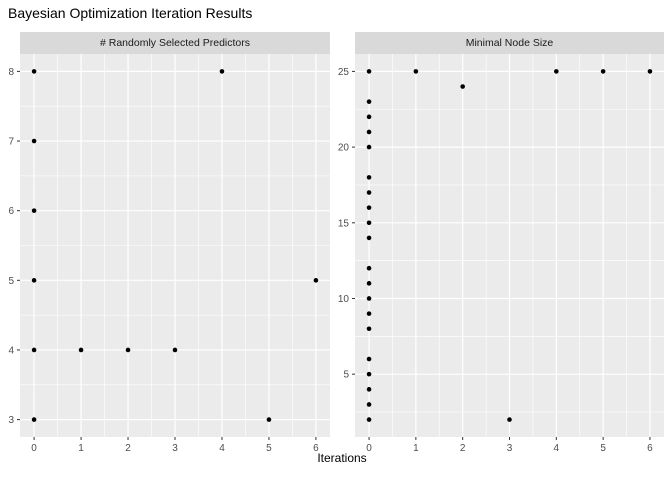 The height and width of the screenshot is (480, 672). I want to click on y-tick-label: 10, so click(344, 299).